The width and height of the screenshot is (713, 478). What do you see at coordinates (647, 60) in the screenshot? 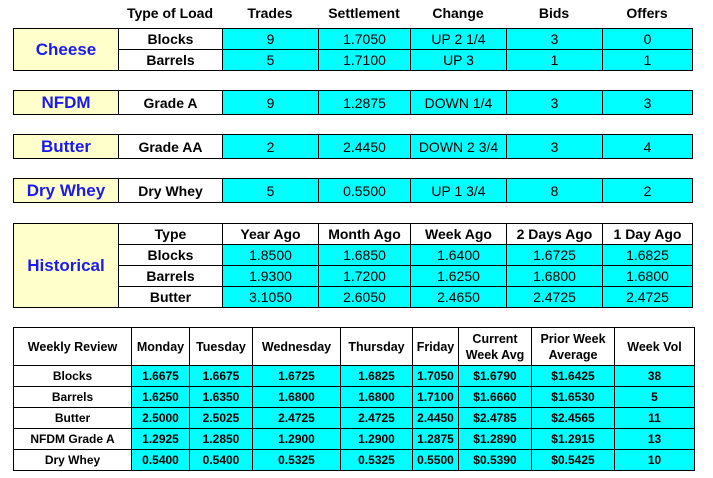
I see `cheese-barrels-offers: 1` at bounding box center [647, 60].